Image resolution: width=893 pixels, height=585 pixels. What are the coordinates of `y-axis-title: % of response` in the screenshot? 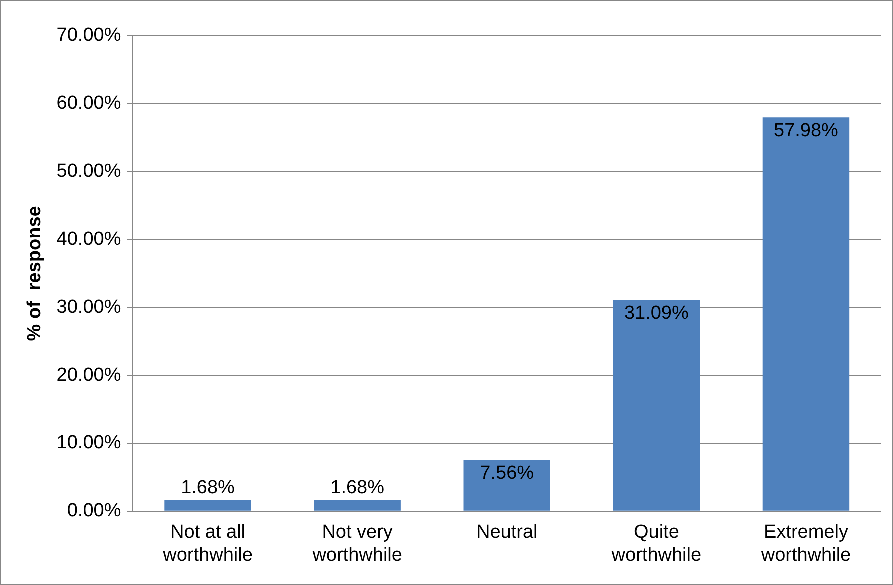 It's located at (35, 274).